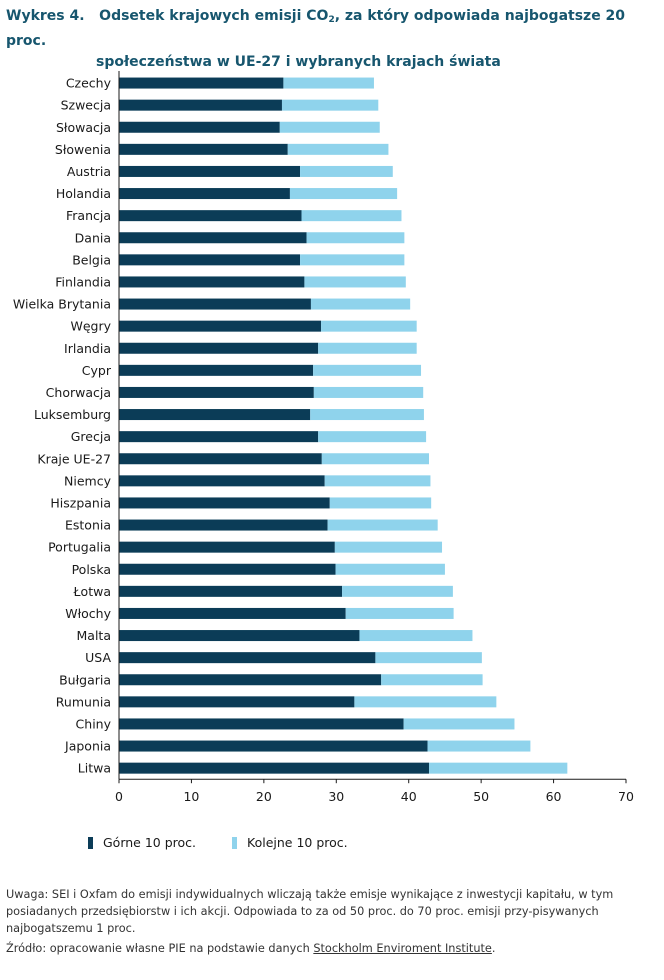 This screenshot has height=980, width=664. Describe the element at coordinates (409, 796) in the screenshot. I see `x-tick-label: 40` at that location.